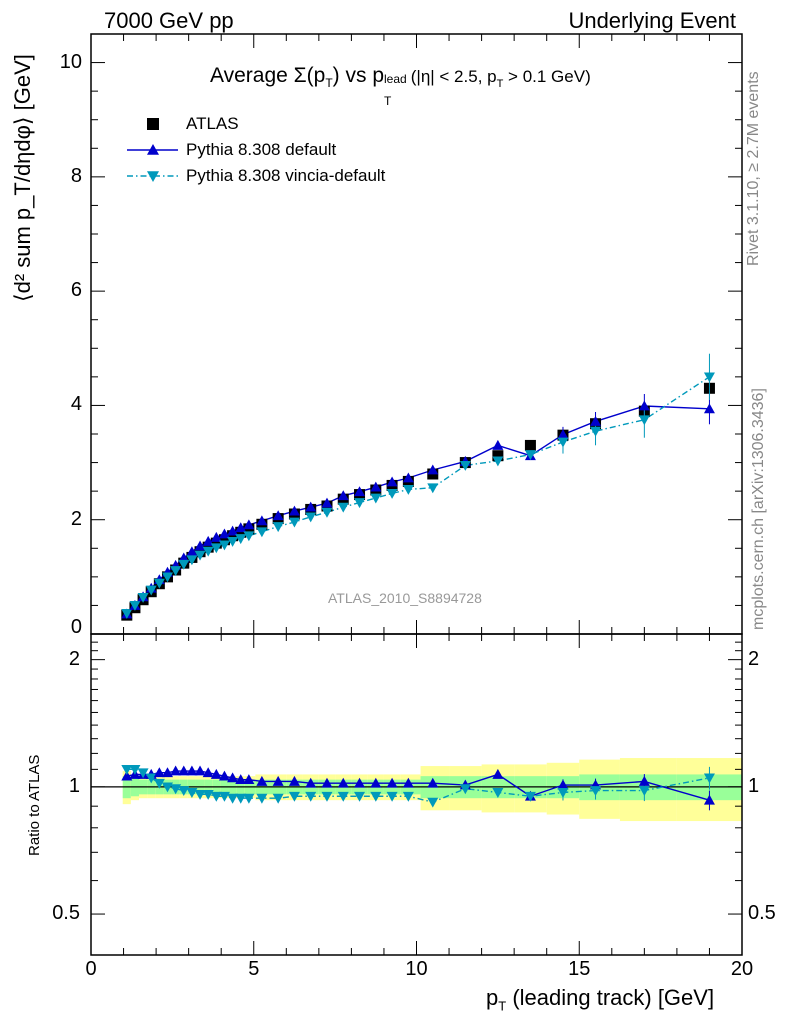 This screenshot has width=786, height=1024. I want to click on x-tick-label: 5, so click(254, 969).